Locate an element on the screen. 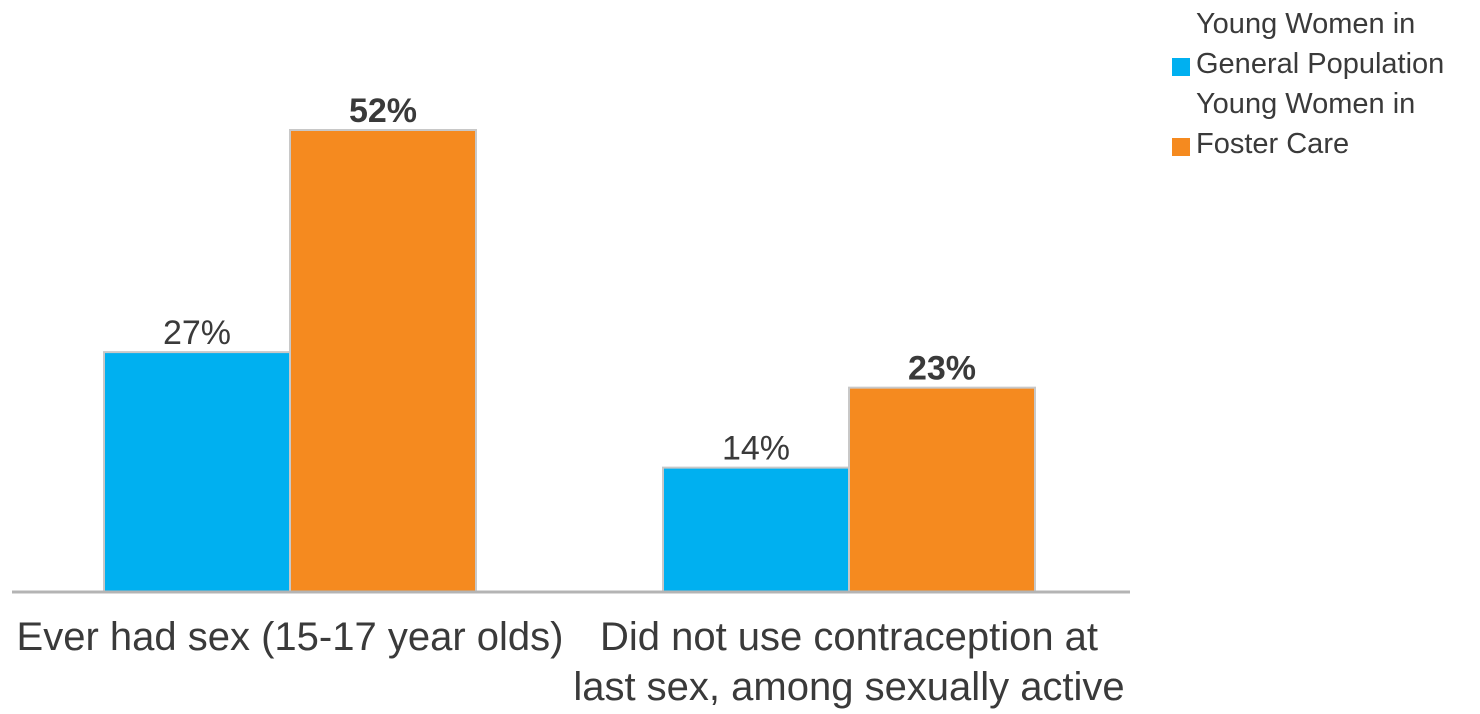  legend-item-foster-care: Young Women in Foster Care is located at coordinates (1322, 124).